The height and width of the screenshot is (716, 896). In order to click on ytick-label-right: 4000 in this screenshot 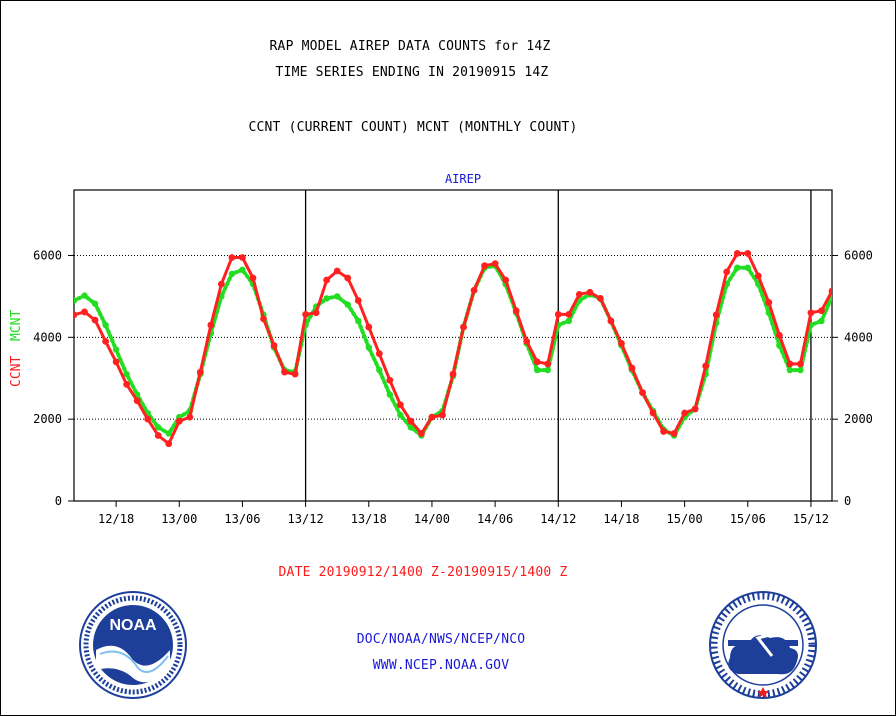, I will do `click(858, 337)`.